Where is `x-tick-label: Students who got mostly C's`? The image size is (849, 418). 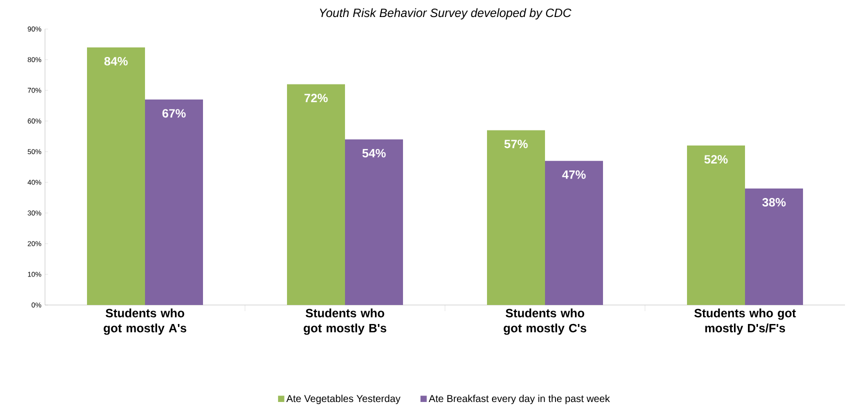 x-tick-label: Students who got mostly C's is located at coordinates (545, 321).